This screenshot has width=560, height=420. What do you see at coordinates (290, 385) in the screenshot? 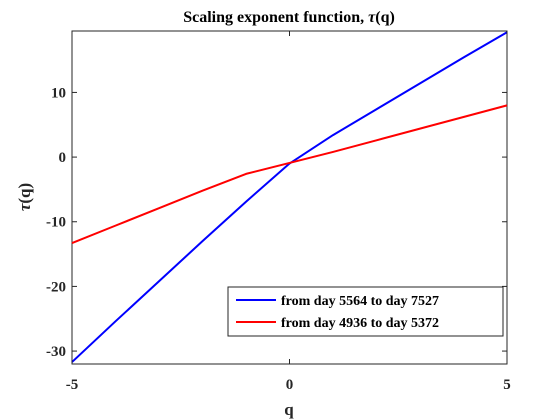
I see `x-tick-label-2: 0` at bounding box center [290, 385].